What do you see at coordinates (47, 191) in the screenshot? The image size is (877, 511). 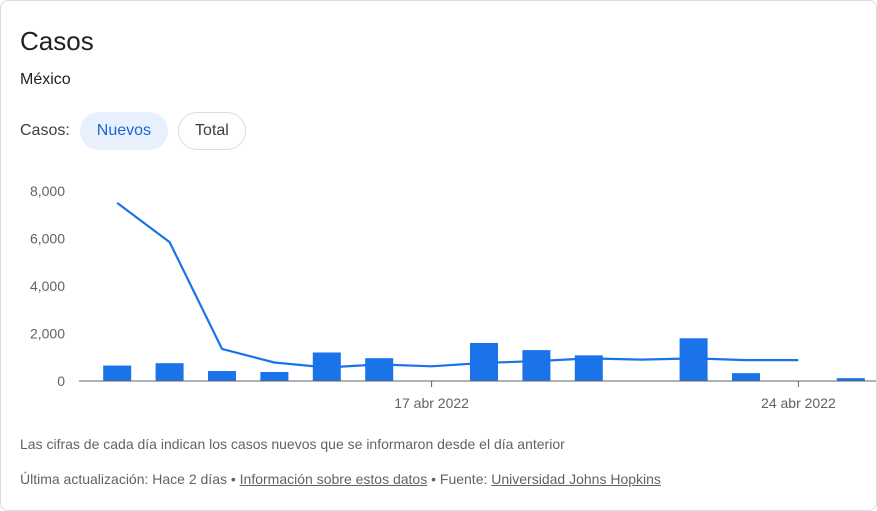 I see `y-tick-label: 8,000` at bounding box center [47, 191].